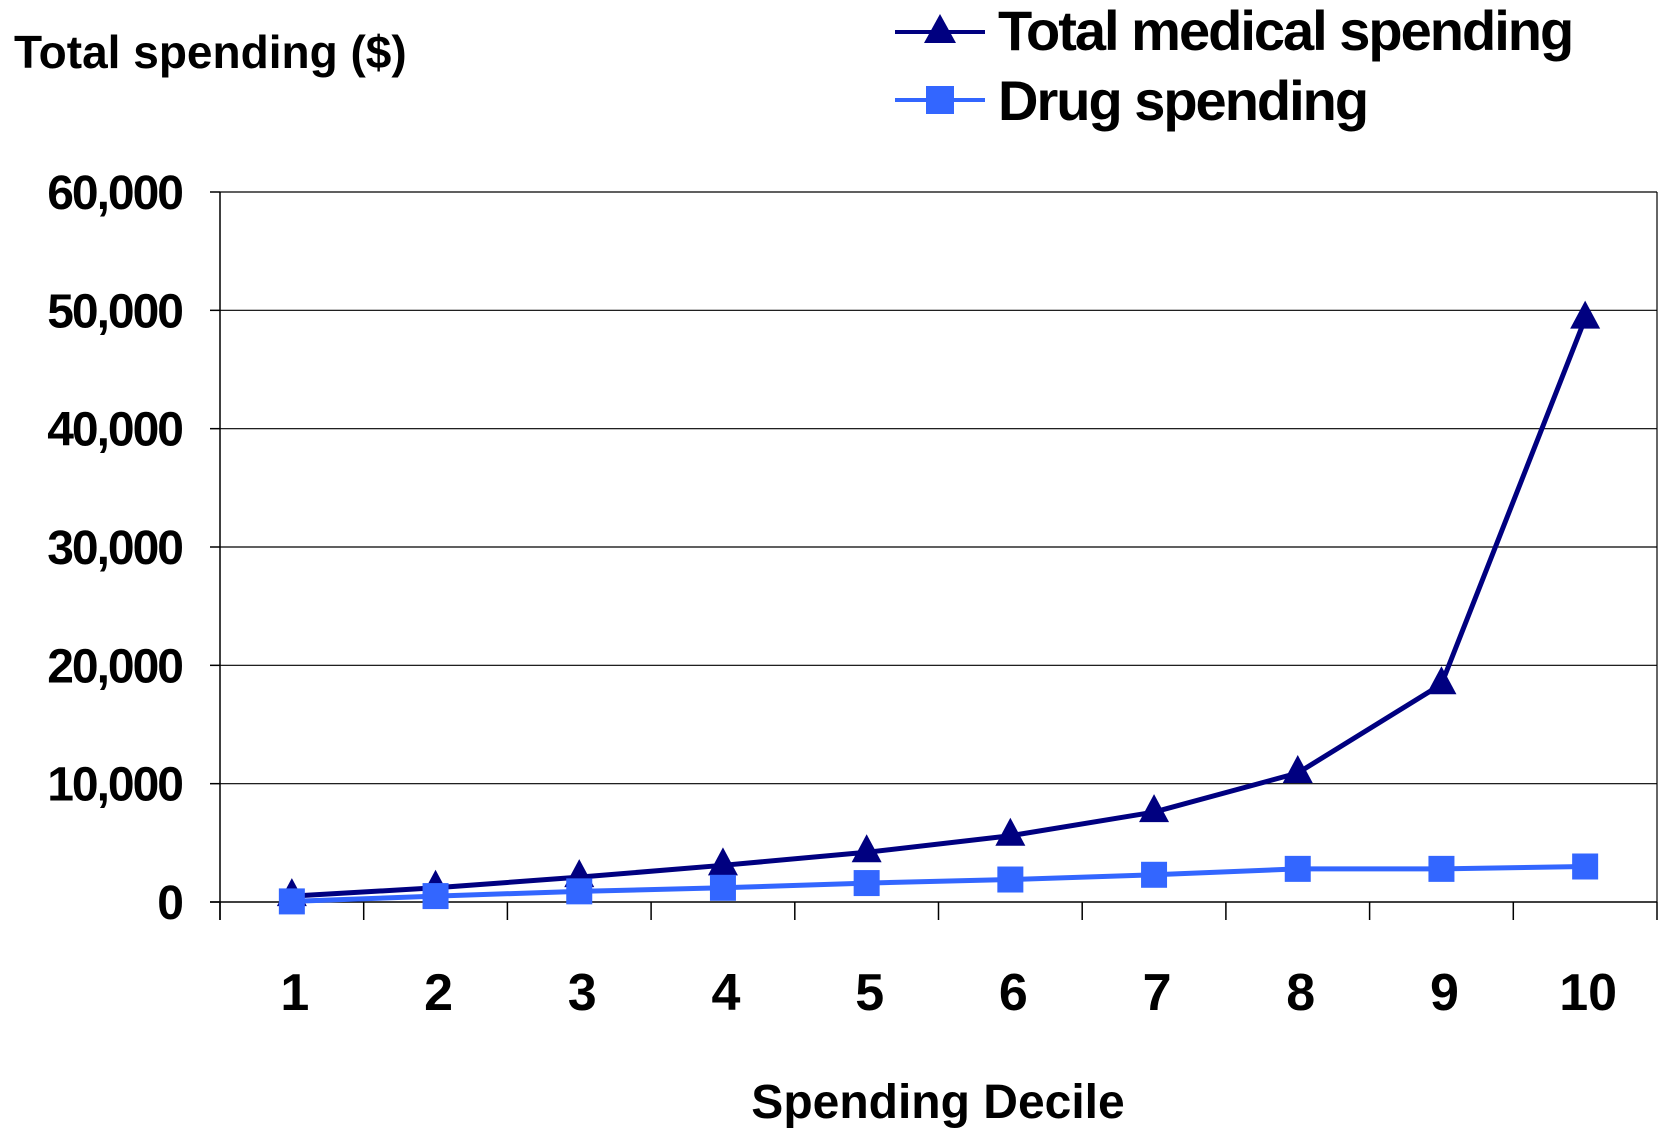  I want to click on y-tick-label-1: 10,000, so click(114, 785).